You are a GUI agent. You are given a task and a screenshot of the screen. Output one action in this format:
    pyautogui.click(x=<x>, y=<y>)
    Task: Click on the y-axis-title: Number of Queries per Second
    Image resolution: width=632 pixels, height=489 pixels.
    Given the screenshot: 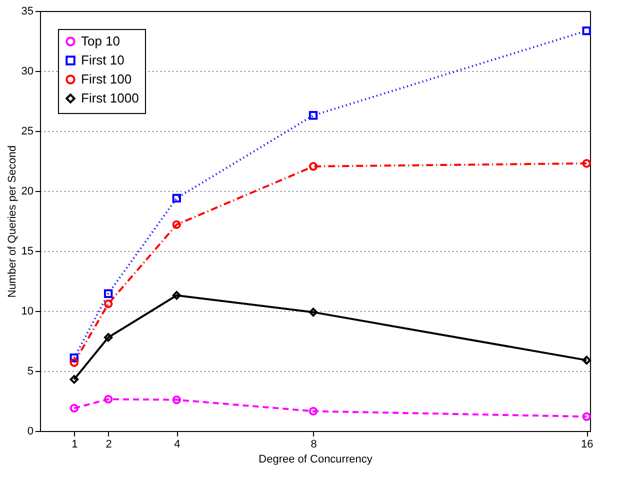 What is the action you would take?
    pyautogui.click(x=12, y=221)
    